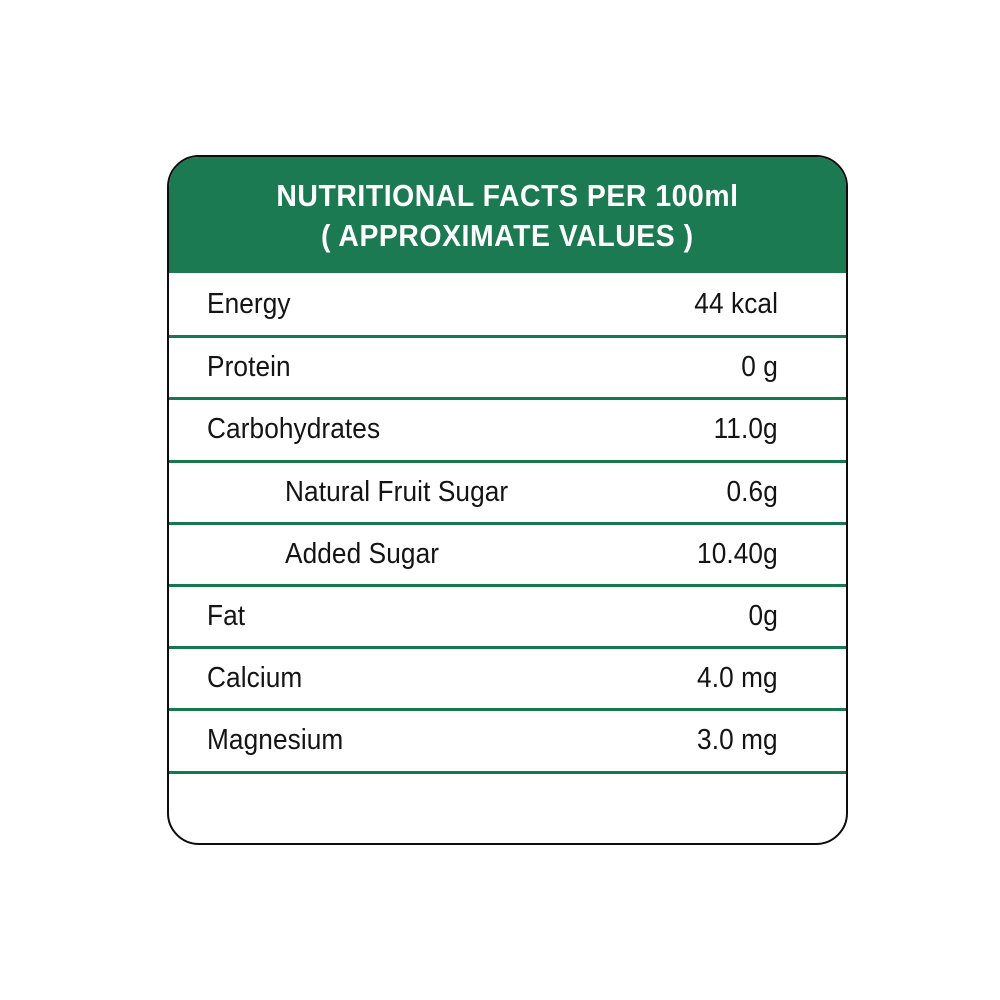 This screenshot has height=1000, width=1000. Describe the element at coordinates (737, 678) in the screenshot. I see `nutrient-value: 4.0 mg` at that location.